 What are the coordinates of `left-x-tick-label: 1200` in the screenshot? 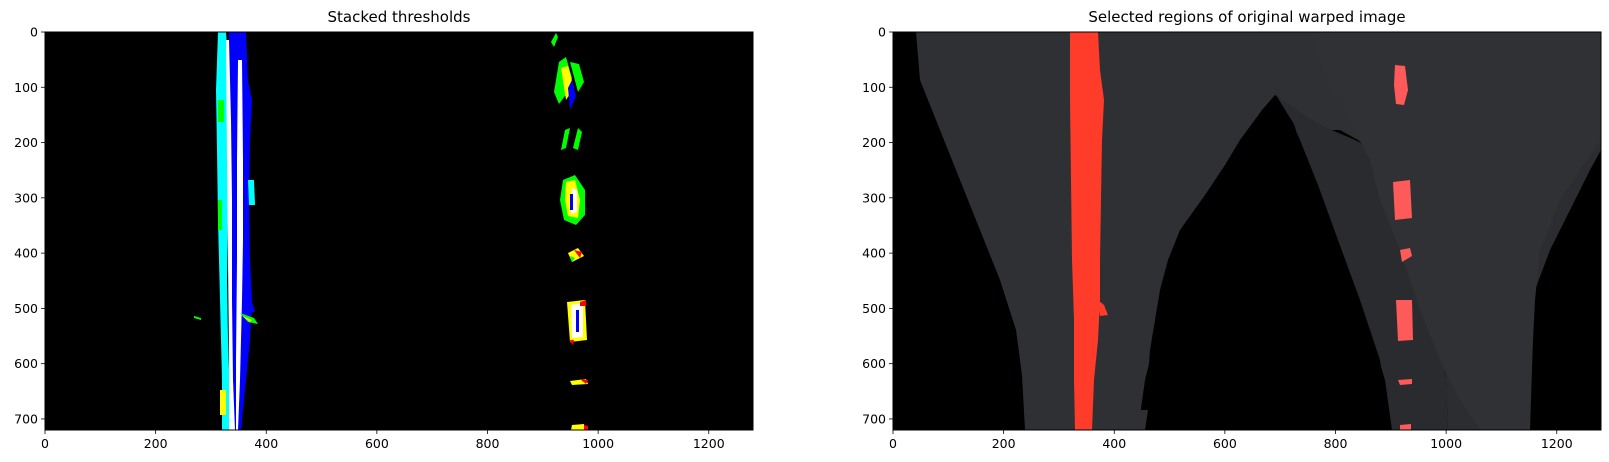 It's located at (709, 443).